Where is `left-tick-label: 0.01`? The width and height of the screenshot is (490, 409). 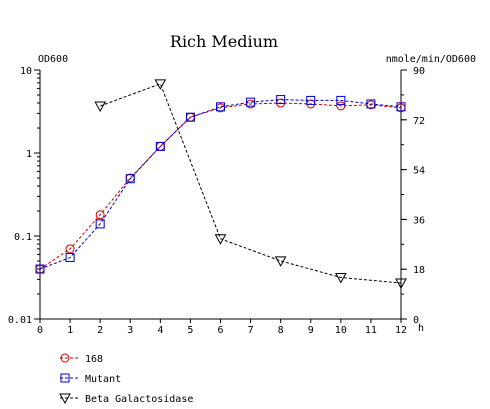 left-tick-label: 0.01 is located at coordinates (20, 320).